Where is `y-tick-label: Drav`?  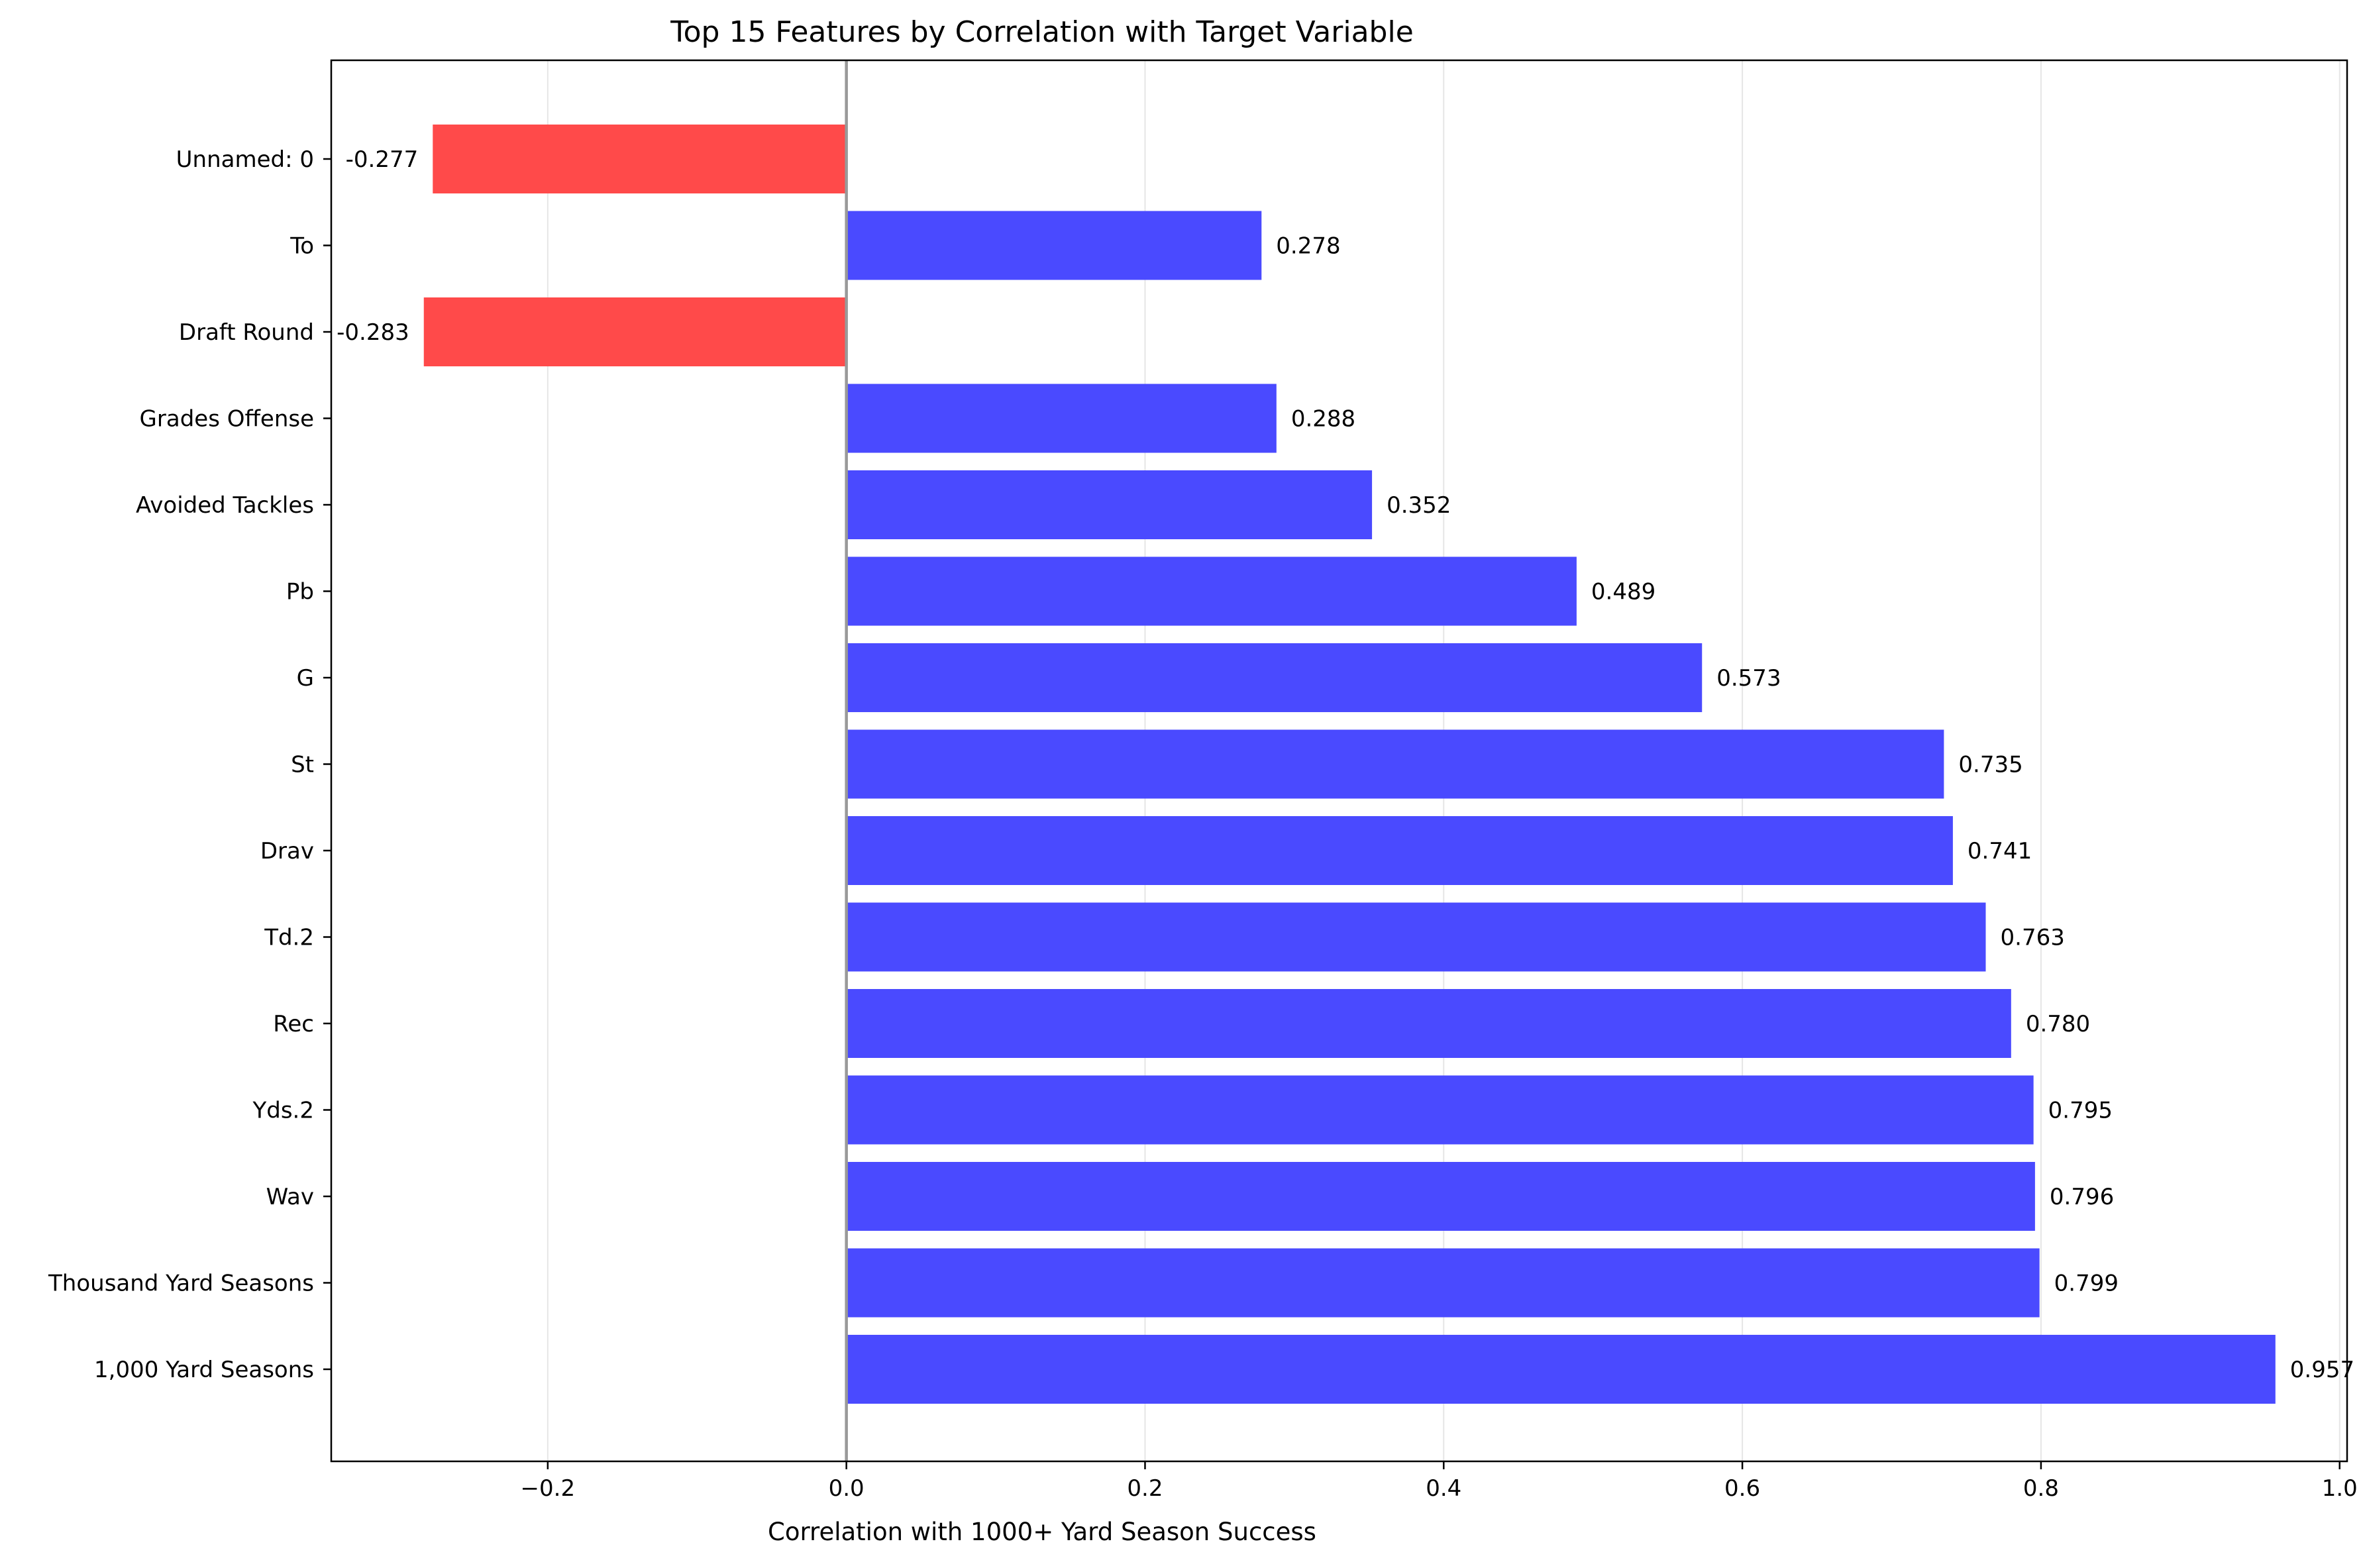 y-tick-label: Drav is located at coordinates (287, 851).